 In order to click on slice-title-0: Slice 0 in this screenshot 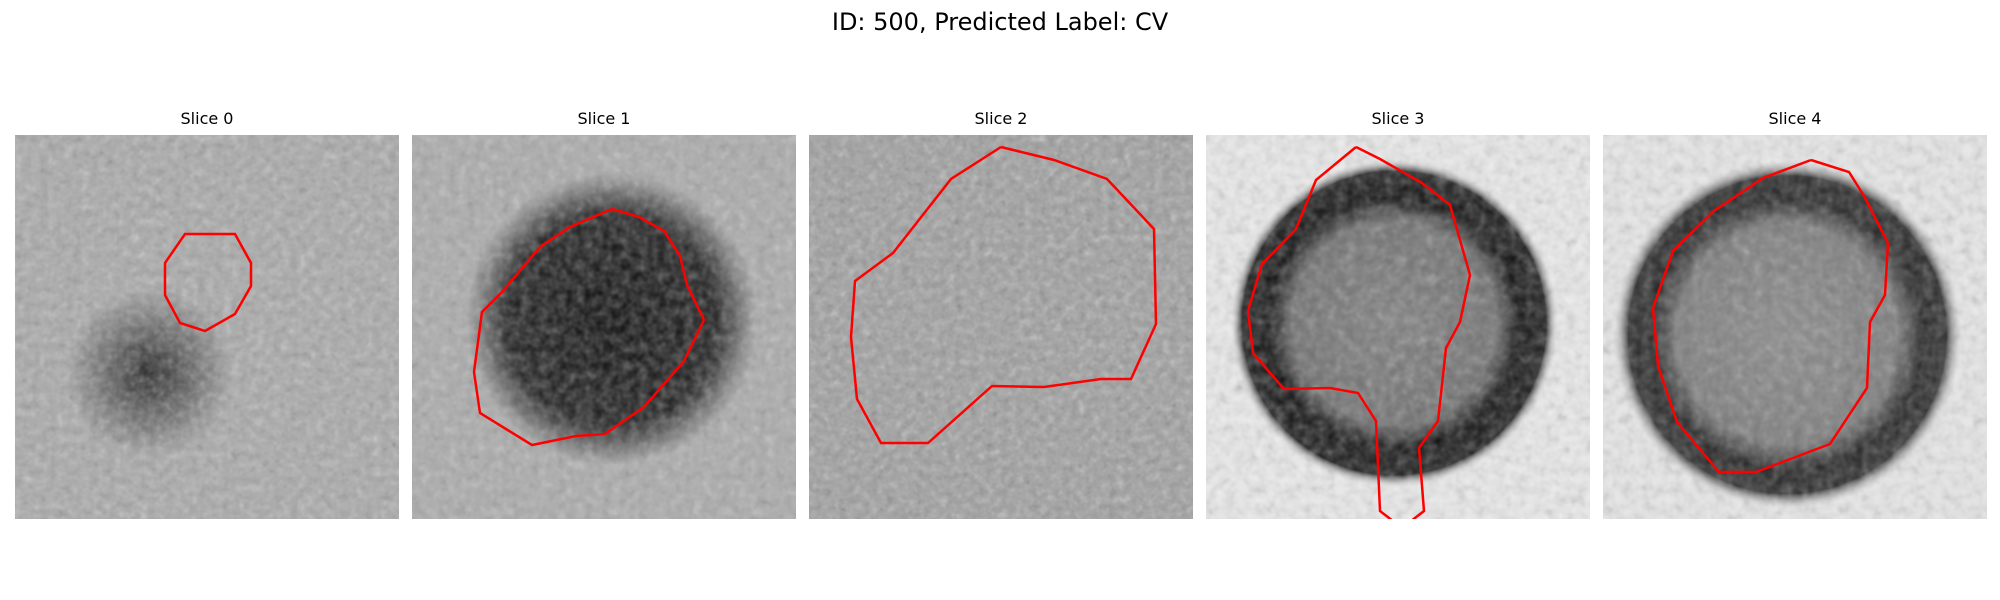, I will do `click(207, 118)`.